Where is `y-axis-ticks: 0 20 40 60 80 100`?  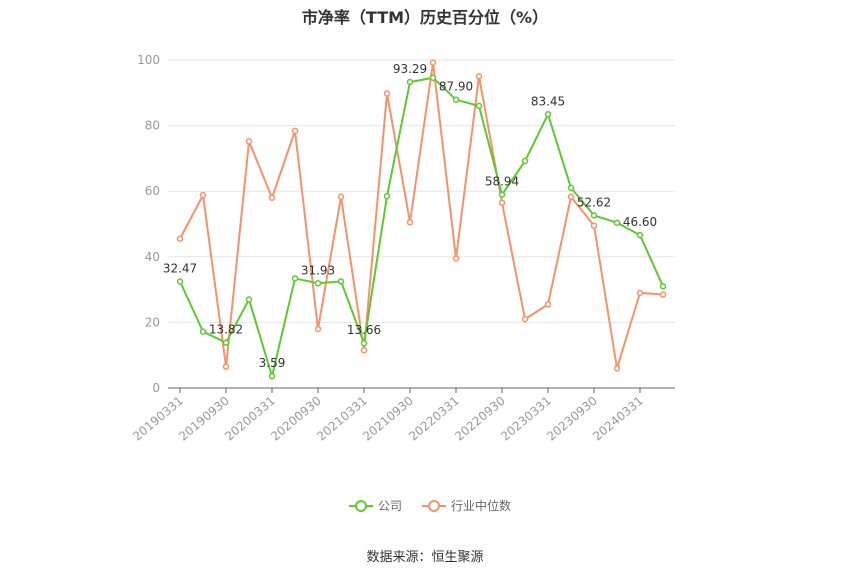
y-axis-ticks: 0 20 40 60 80 100 is located at coordinates (148, 224).